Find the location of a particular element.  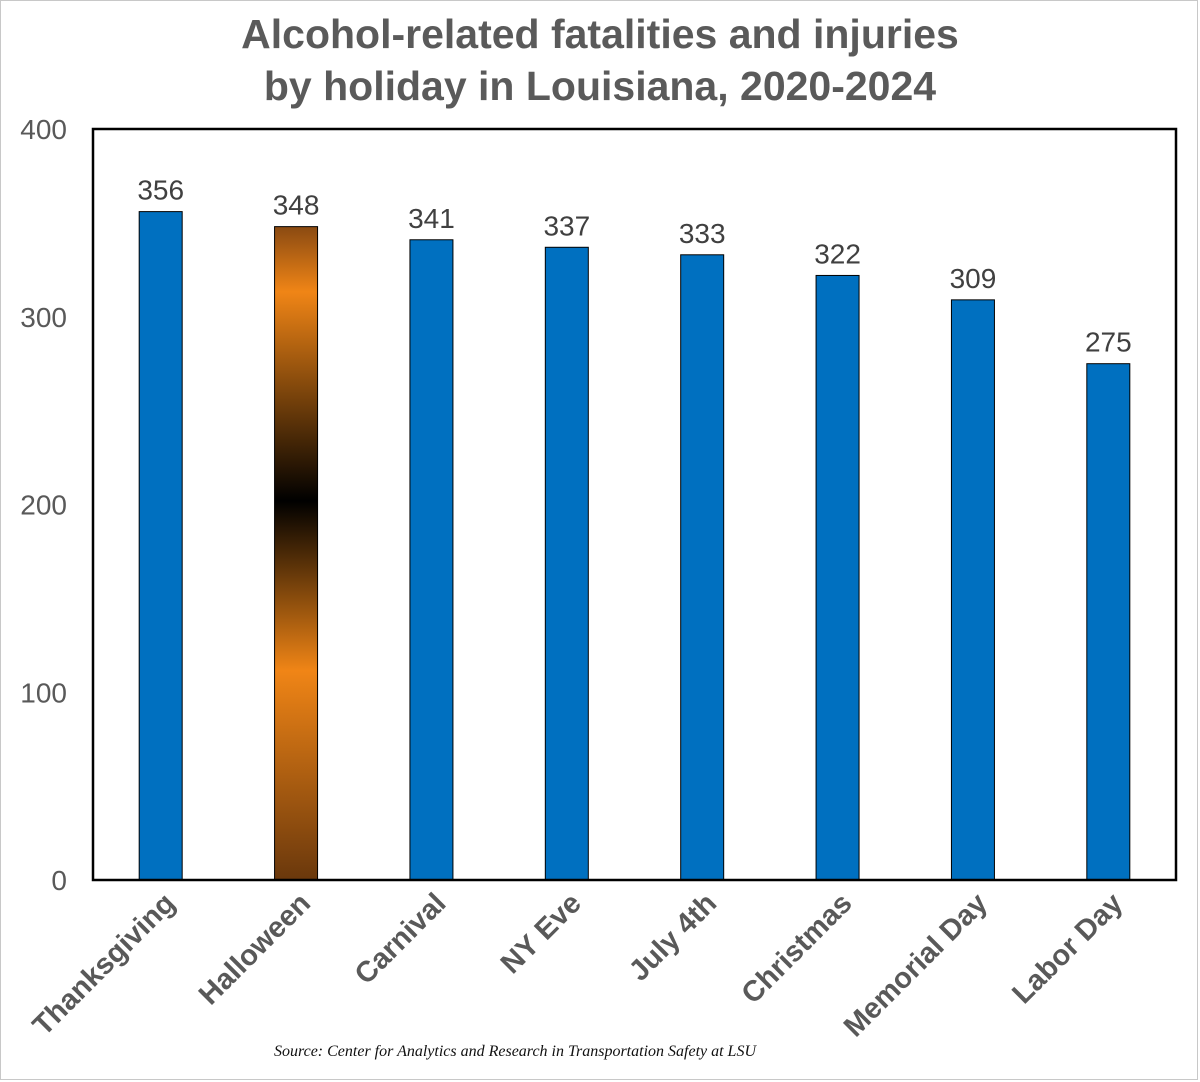

x-tick-label: Christmas is located at coordinates (797, 948).